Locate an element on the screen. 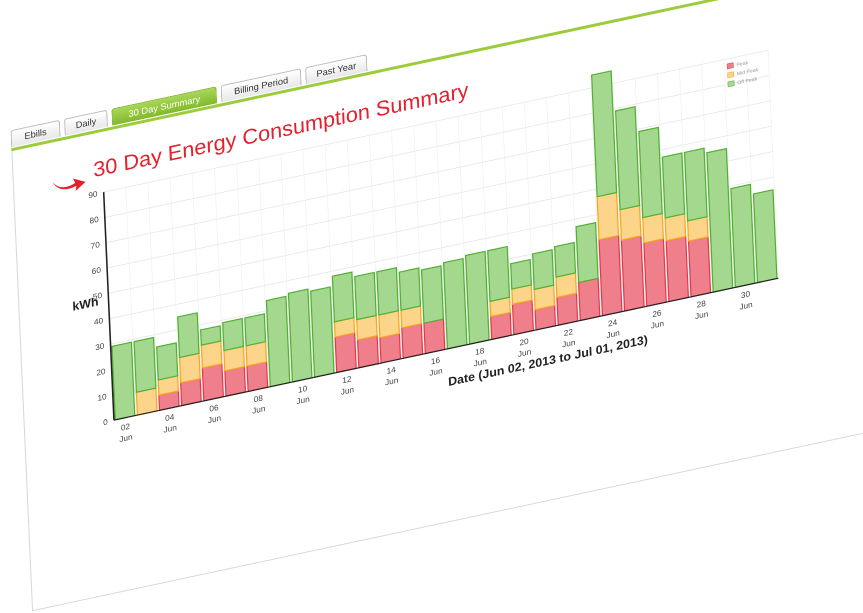 The width and height of the screenshot is (863, 613). x-tick-day: 14 is located at coordinates (391, 370).